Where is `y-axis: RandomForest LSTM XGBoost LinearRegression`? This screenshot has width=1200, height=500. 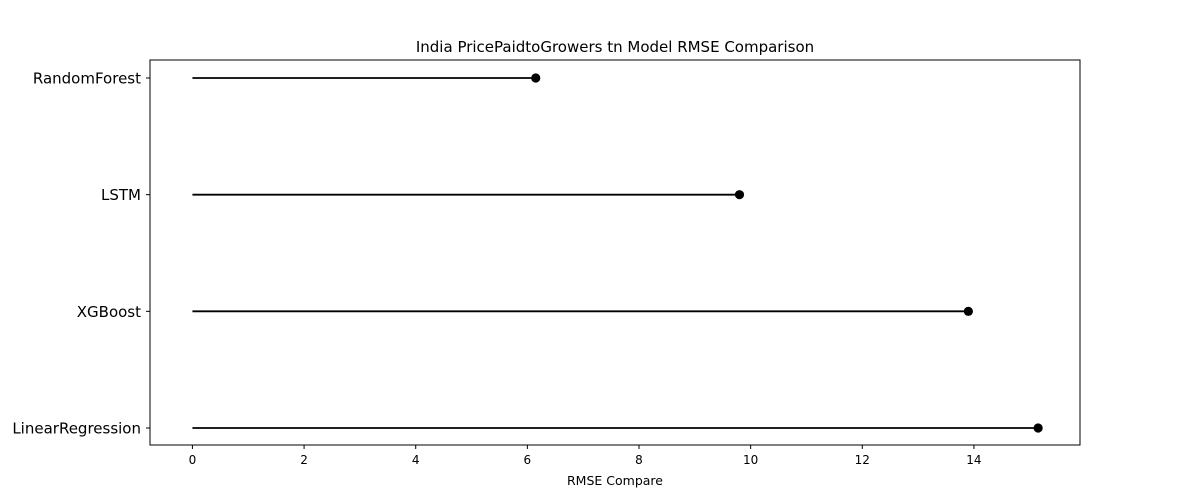
y-axis: RandomForest LSTM XGBoost LinearRegression is located at coordinates (81, 254).